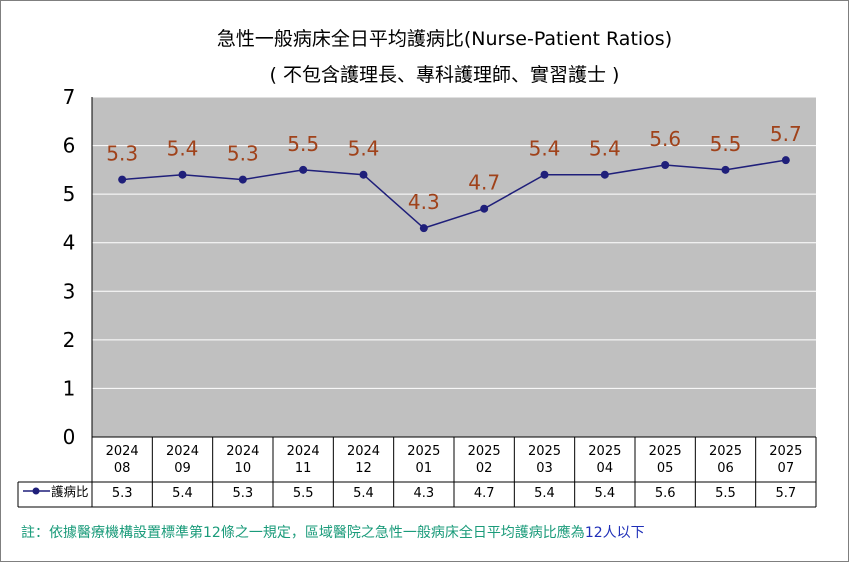 Image resolution: width=849 pixels, height=562 pixels. Describe the element at coordinates (69, 97) in the screenshot. I see `y-tick-label: 7` at that location.